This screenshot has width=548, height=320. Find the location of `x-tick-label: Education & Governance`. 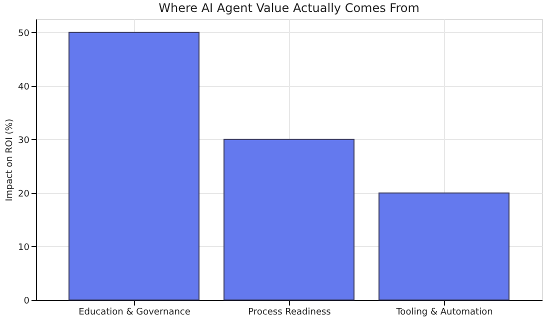

x-tick-label: Education & Governance is located at coordinates (134, 313).